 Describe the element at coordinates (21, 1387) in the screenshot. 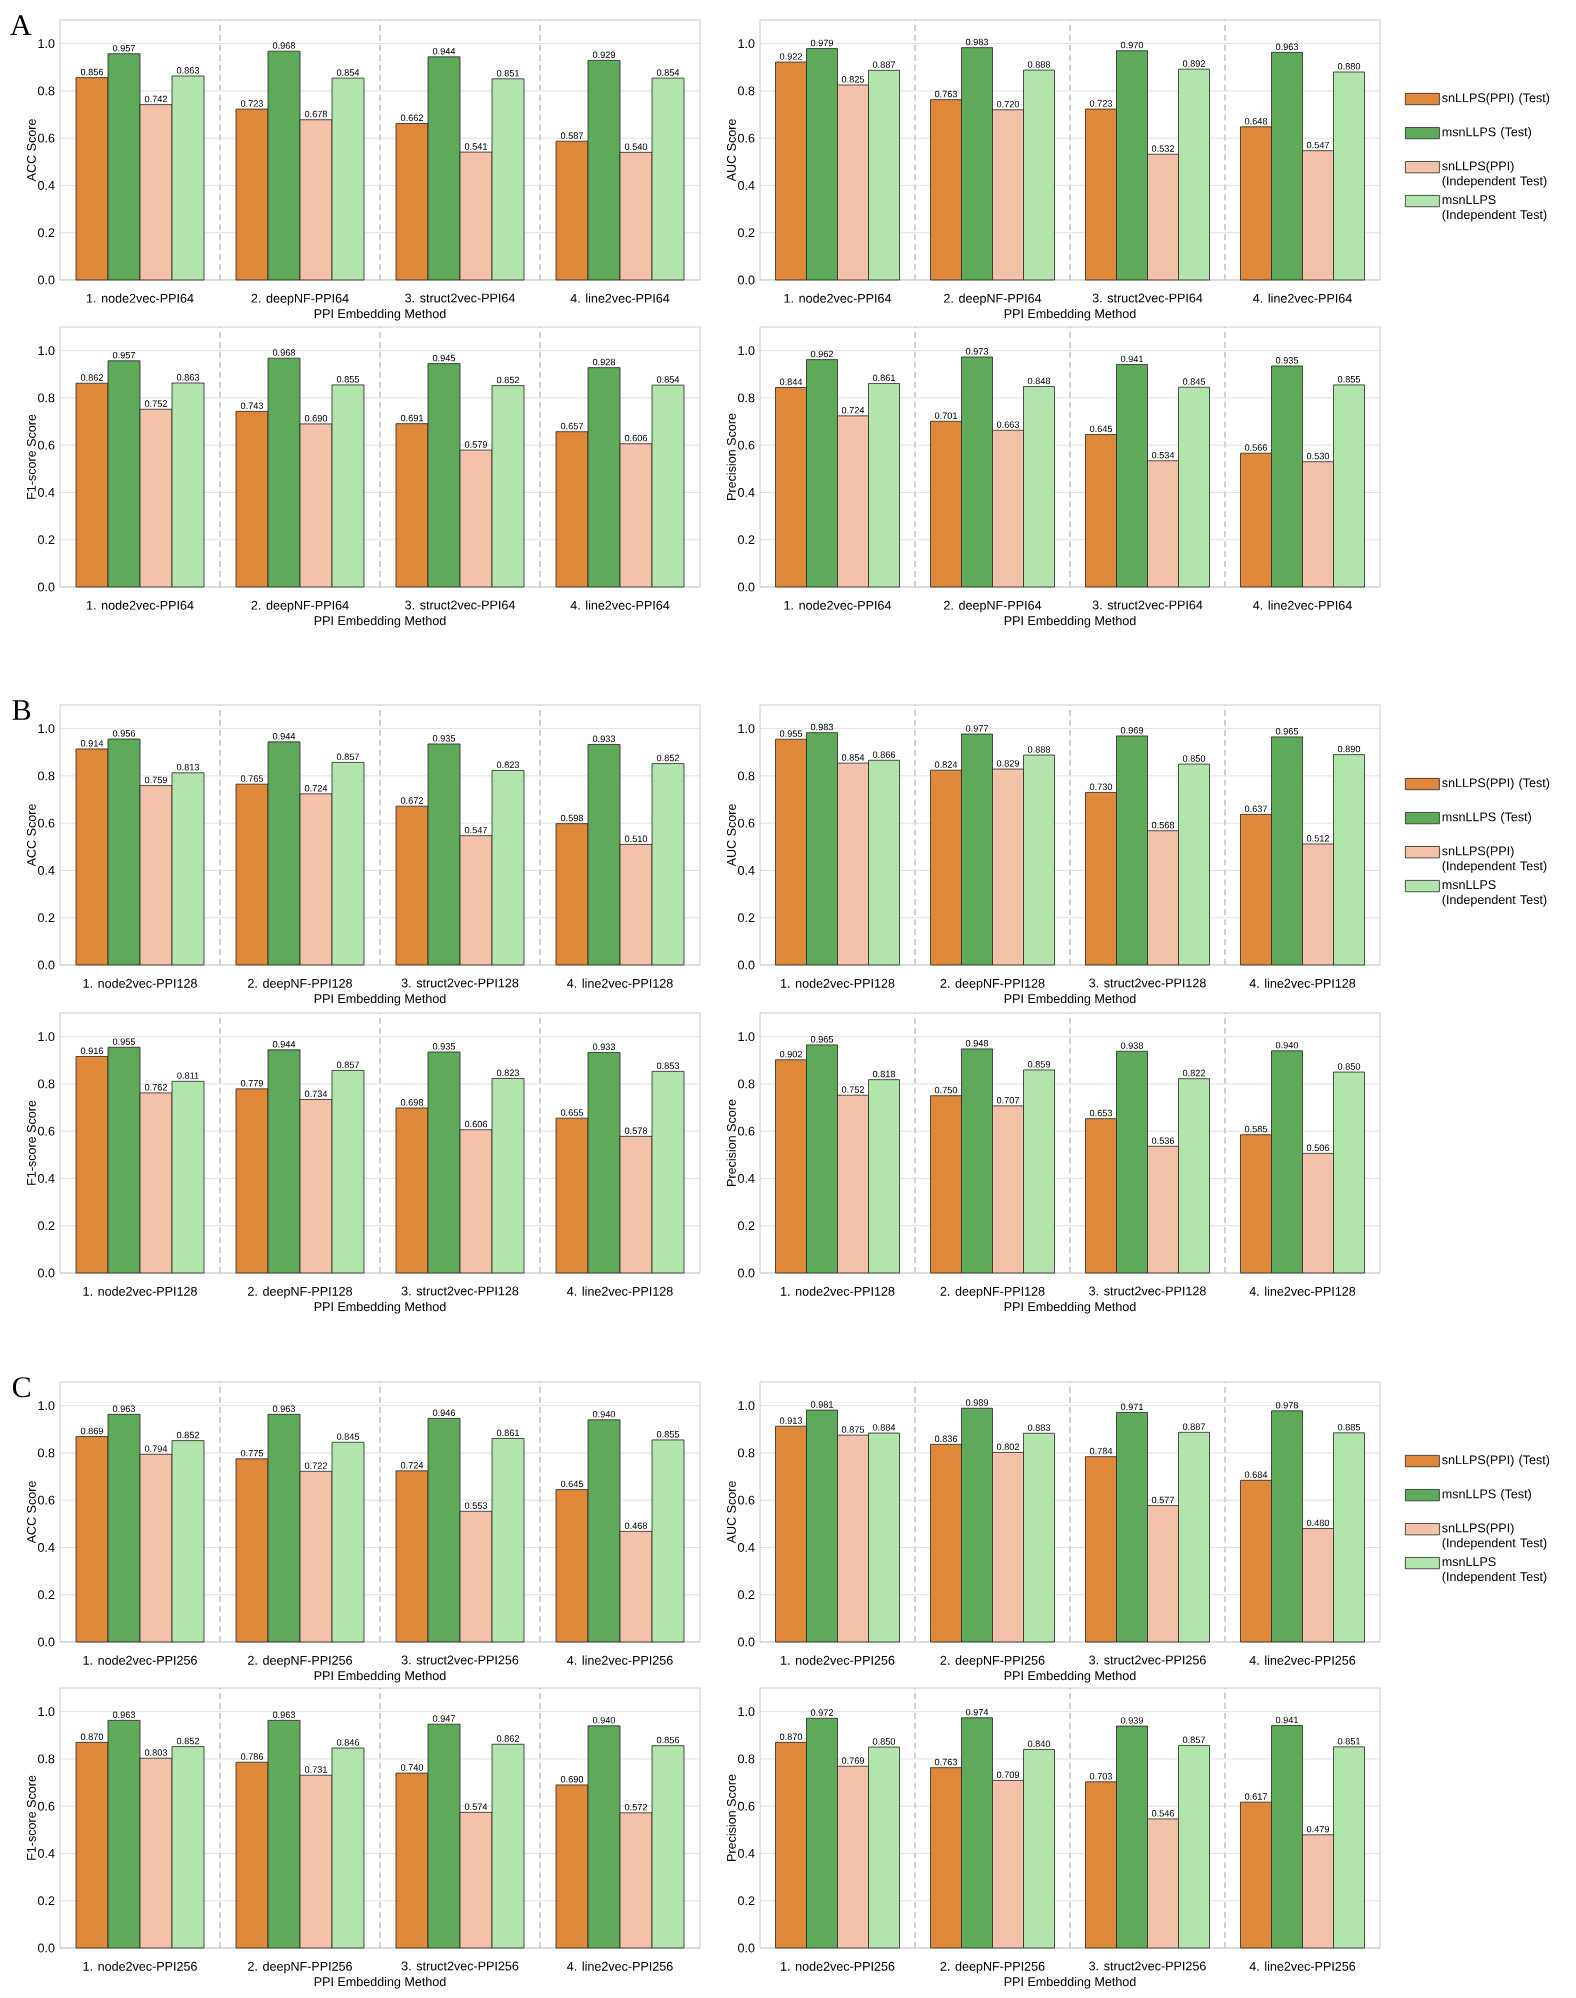

I see `text: C` at that location.